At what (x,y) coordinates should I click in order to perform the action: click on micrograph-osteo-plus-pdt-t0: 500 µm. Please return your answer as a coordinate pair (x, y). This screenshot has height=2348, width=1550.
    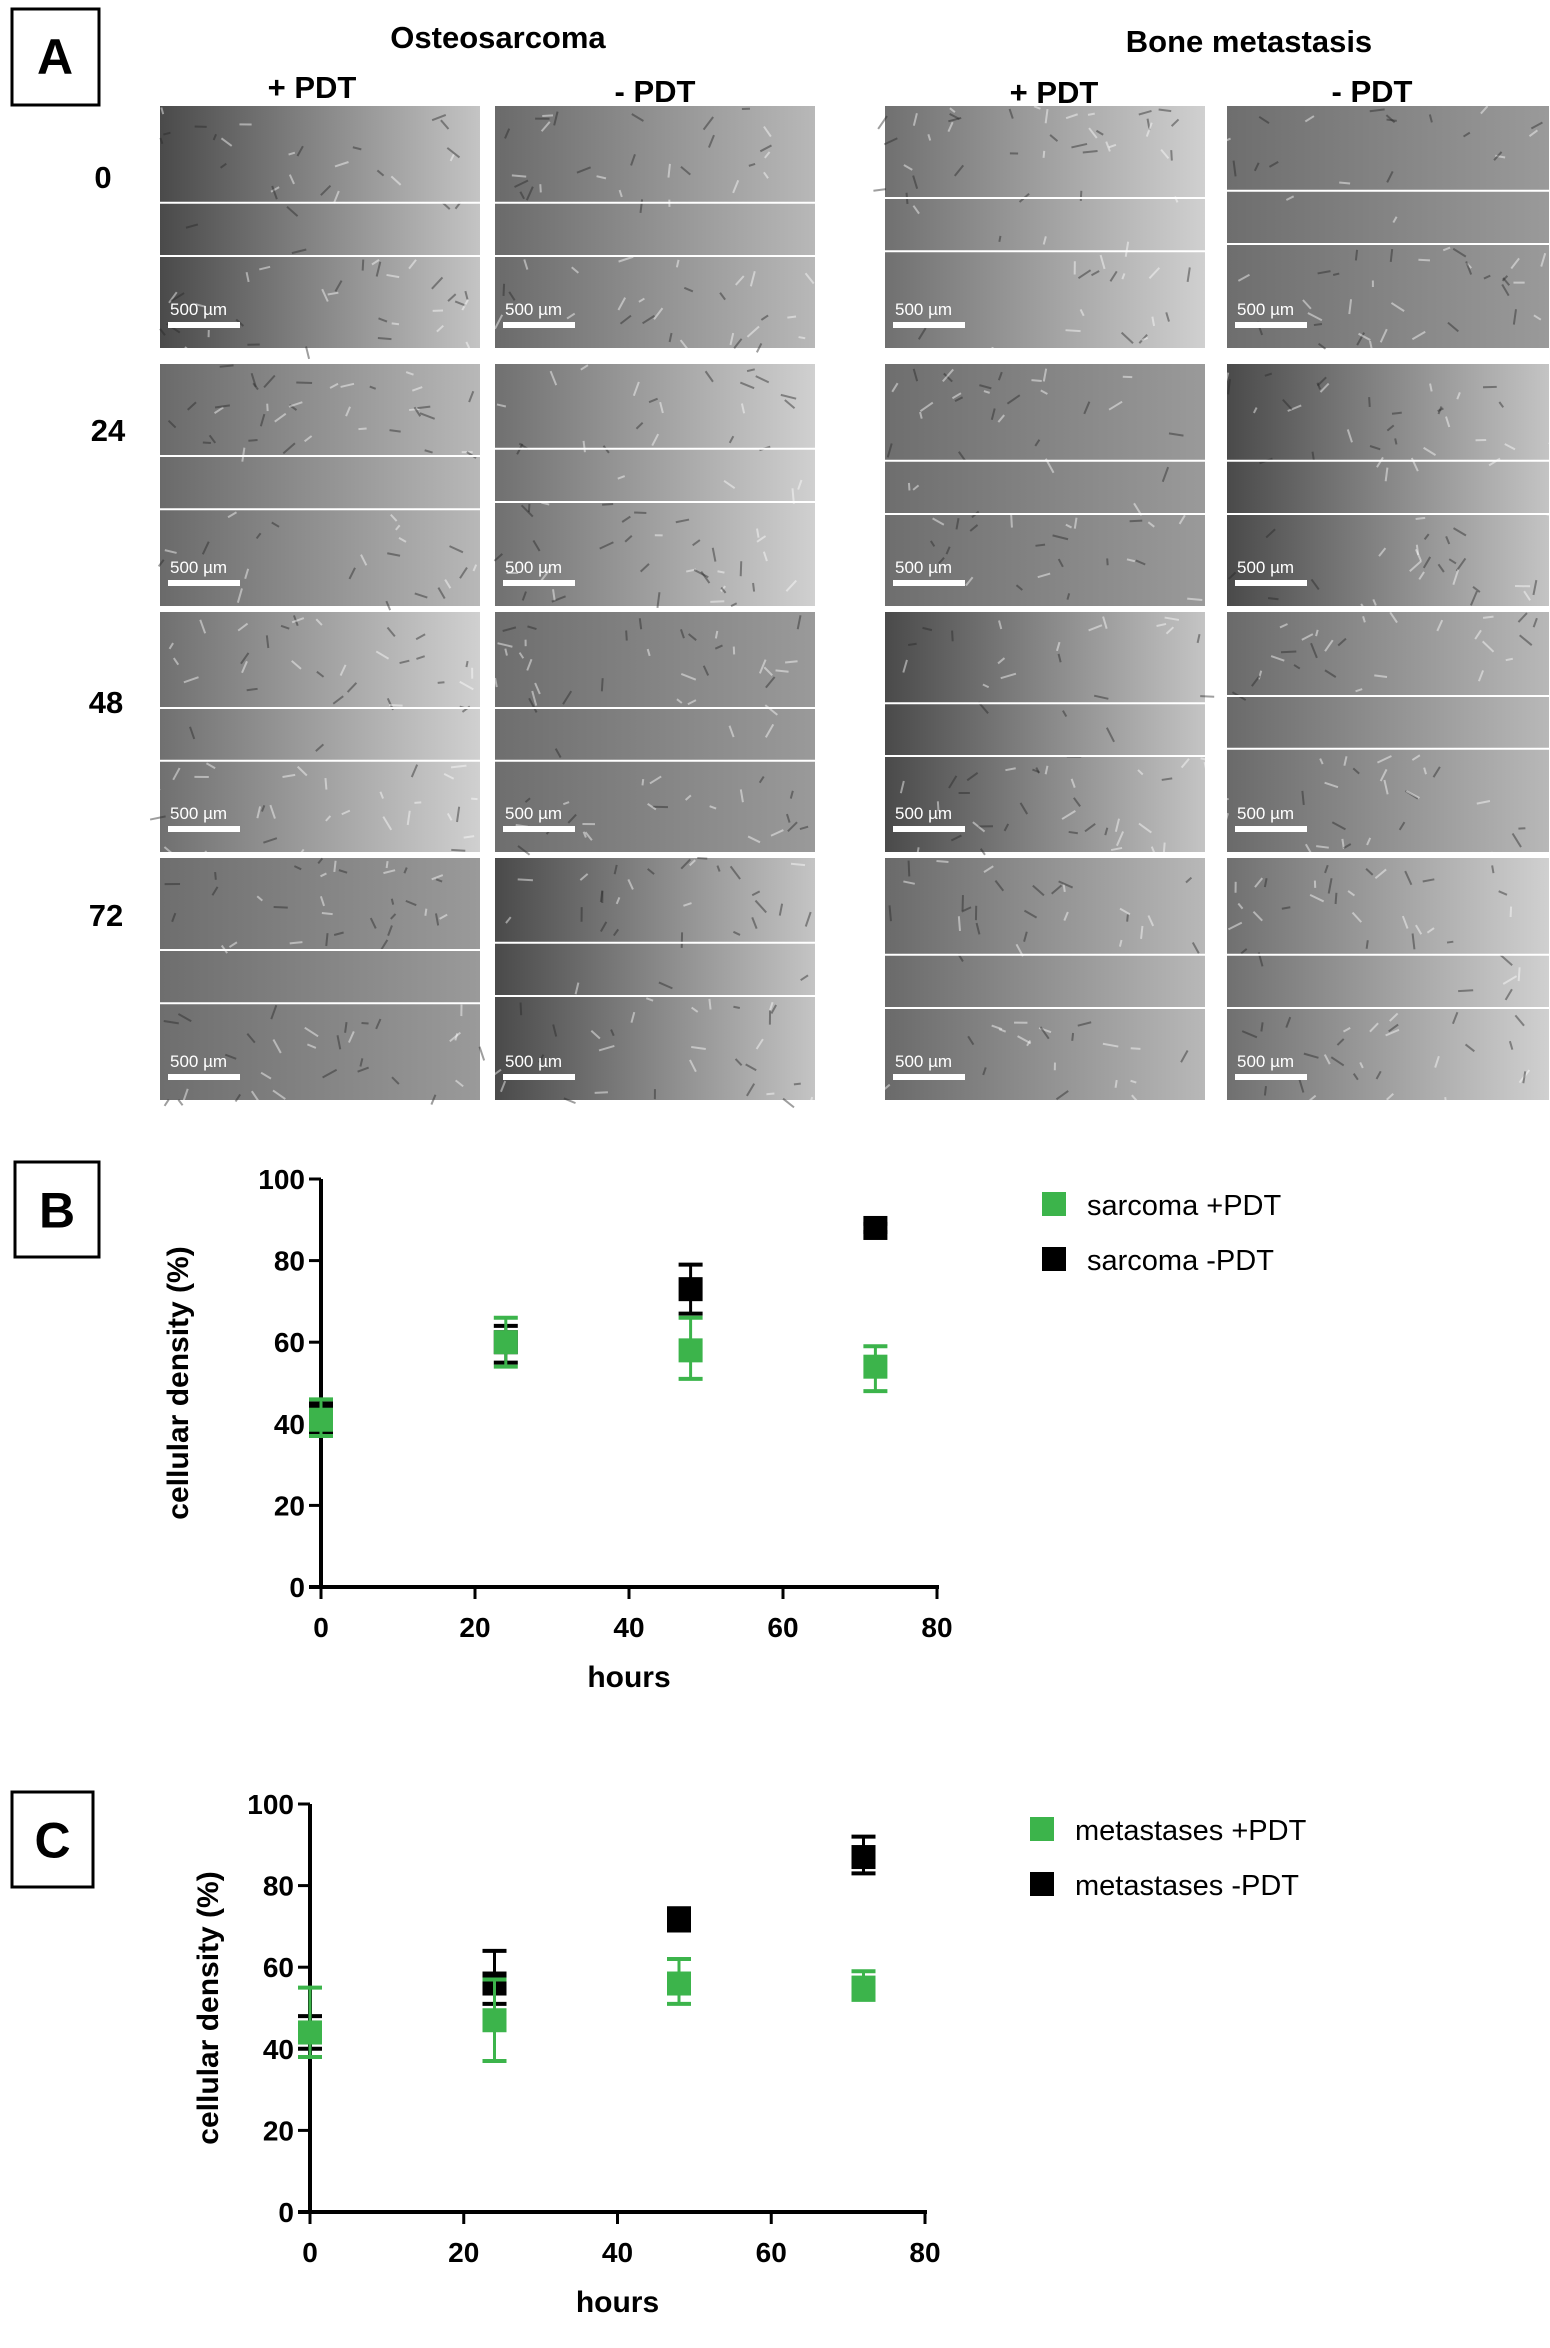
    Looking at the image, I should click on (319, 233).